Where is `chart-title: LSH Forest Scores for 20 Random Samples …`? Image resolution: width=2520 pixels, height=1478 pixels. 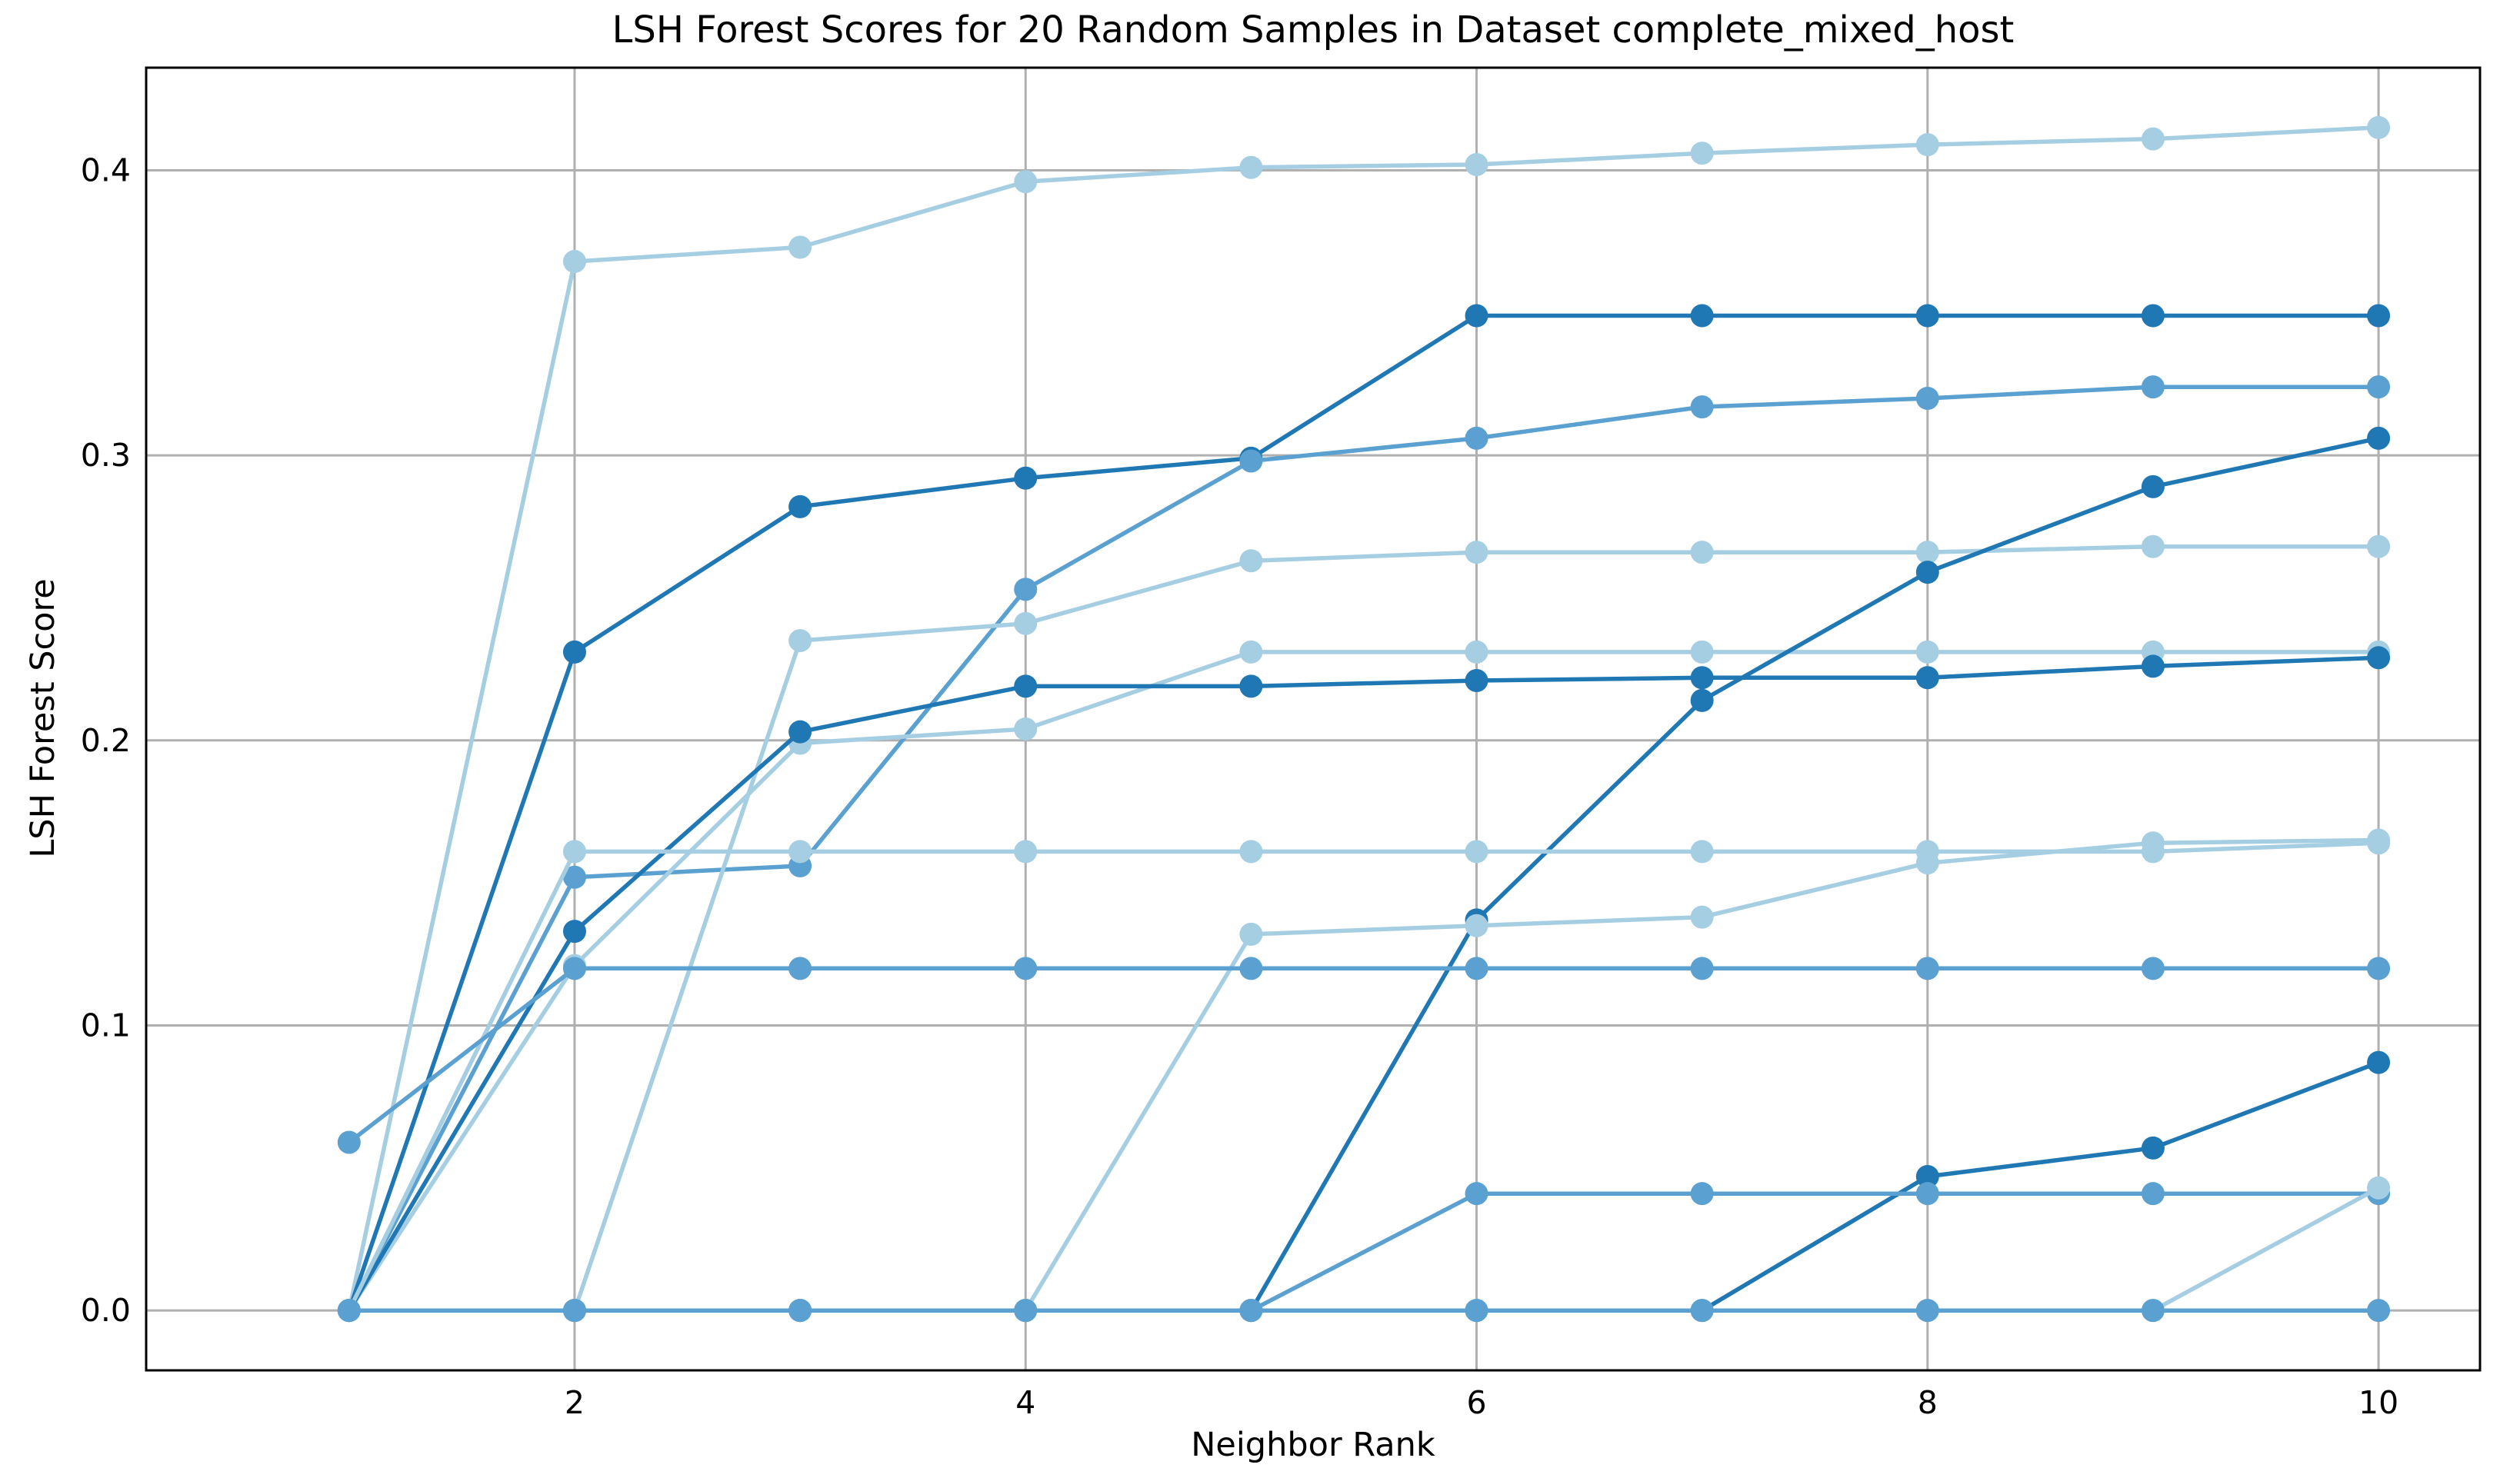
chart-title: LSH Forest Scores for 20 Random Samples … is located at coordinates (1313, 30).